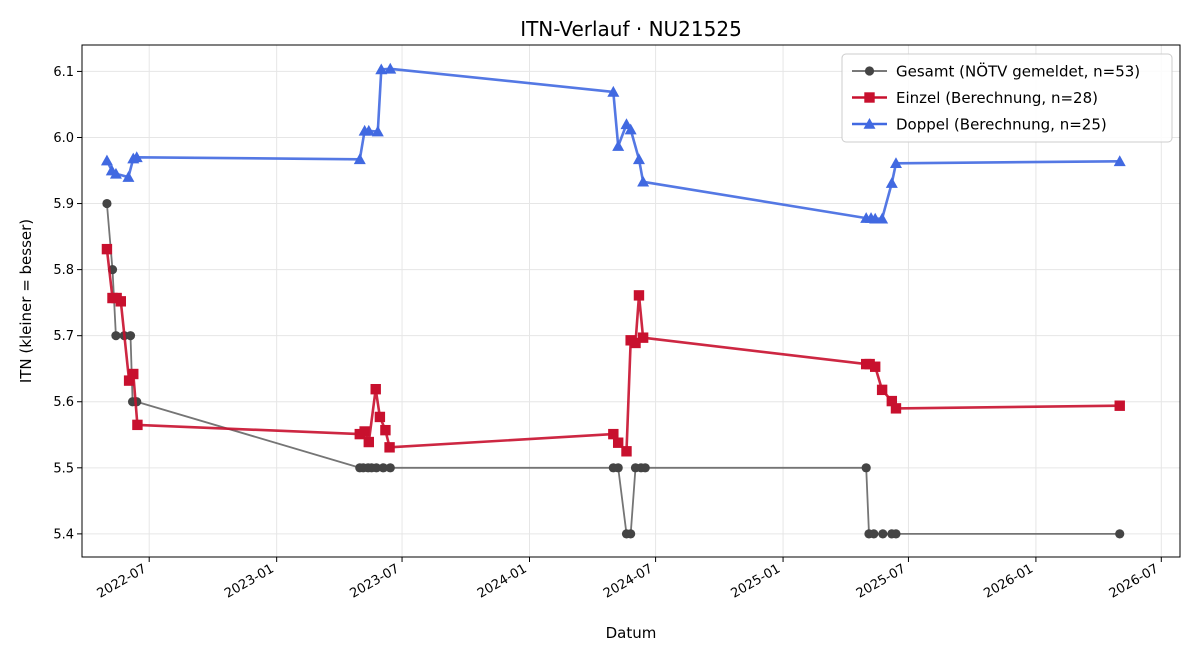  What do you see at coordinates (63, 204) in the screenshot?
I see `y-tick-label: 5.9` at bounding box center [63, 204].